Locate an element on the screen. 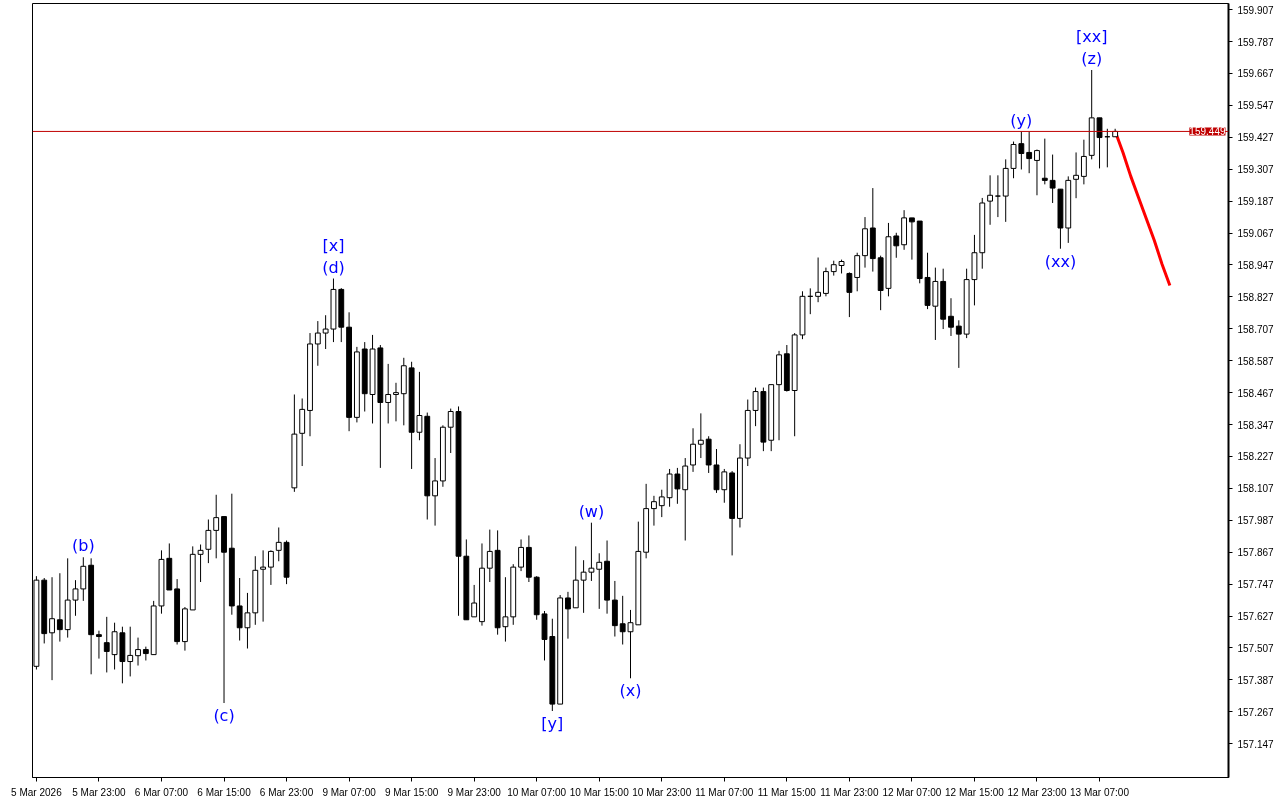  x-tick-label: 6 Mar 15:00 is located at coordinates (224, 792).